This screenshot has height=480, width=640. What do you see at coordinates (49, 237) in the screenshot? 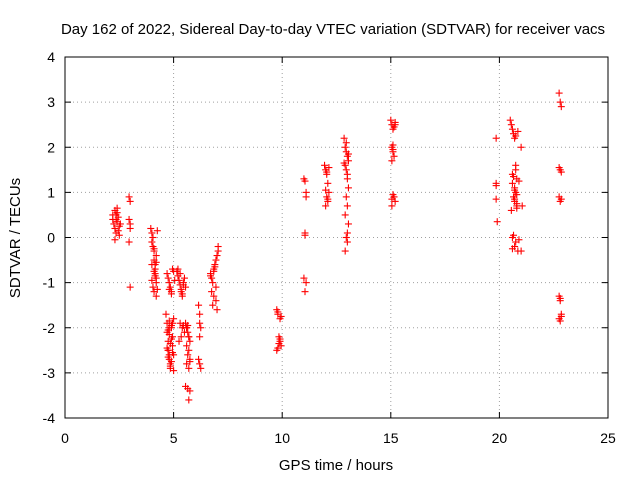
I see `y-tick-labels: -4 -3 -2 -1 0 1 2 3 4` at bounding box center [49, 237].